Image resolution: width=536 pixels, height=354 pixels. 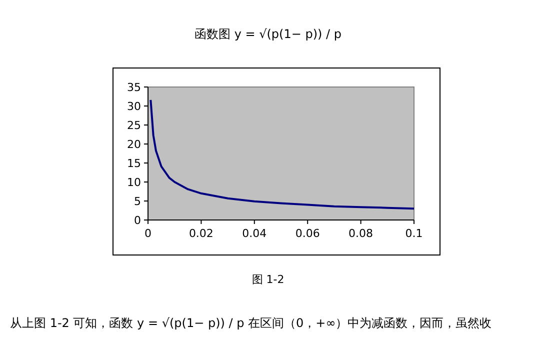 What do you see at coordinates (414, 233) in the screenshot?
I see `x-tick-label: 0.1` at bounding box center [414, 233].